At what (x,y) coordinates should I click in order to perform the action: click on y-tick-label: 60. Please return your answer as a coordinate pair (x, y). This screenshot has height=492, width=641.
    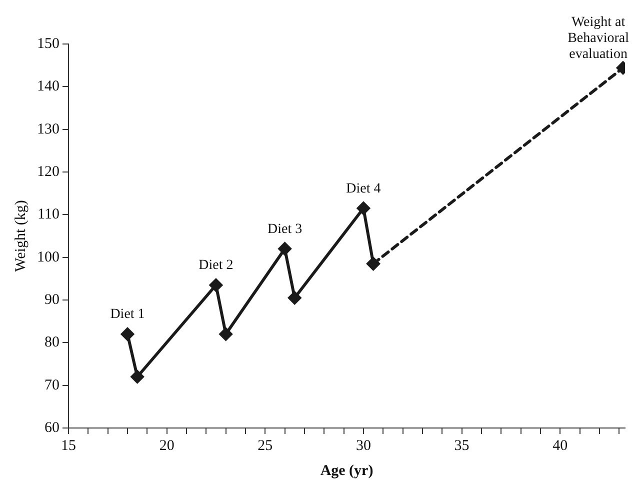
    Looking at the image, I should click on (52, 428).